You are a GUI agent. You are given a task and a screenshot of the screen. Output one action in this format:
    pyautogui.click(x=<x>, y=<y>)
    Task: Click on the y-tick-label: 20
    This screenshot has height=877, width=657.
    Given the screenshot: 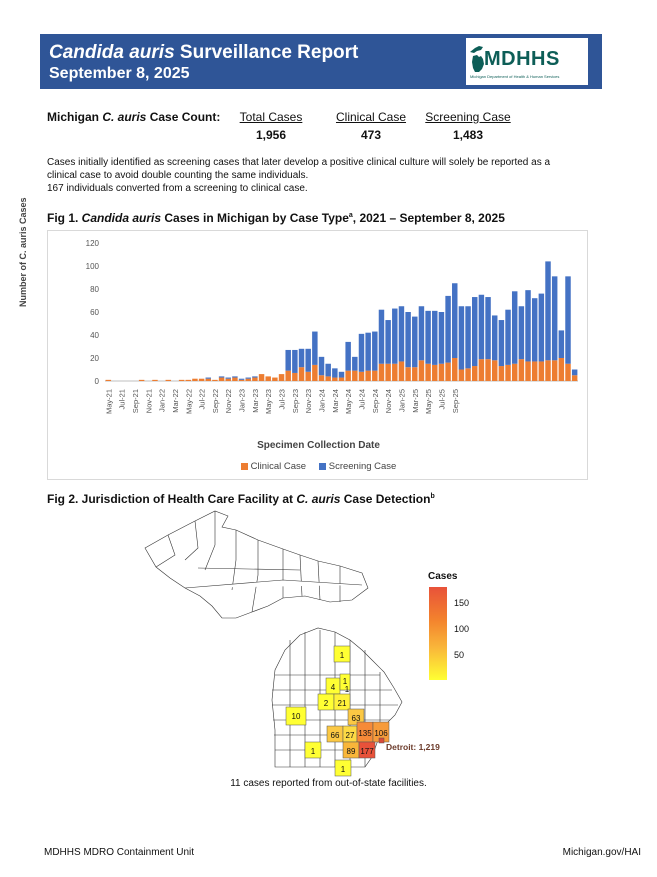 What is the action you would take?
    pyautogui.click(x=94, y=358)
    